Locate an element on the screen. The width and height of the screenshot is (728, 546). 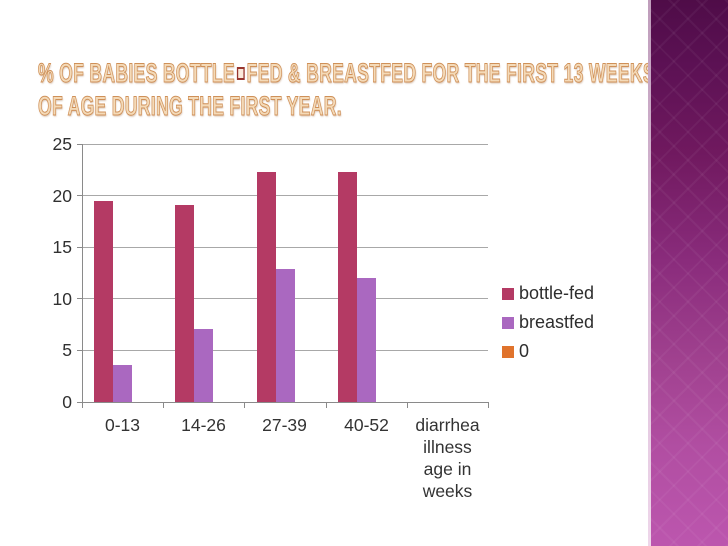
x-axis-category-label: 0-13 is located at coordinates (122, 425).